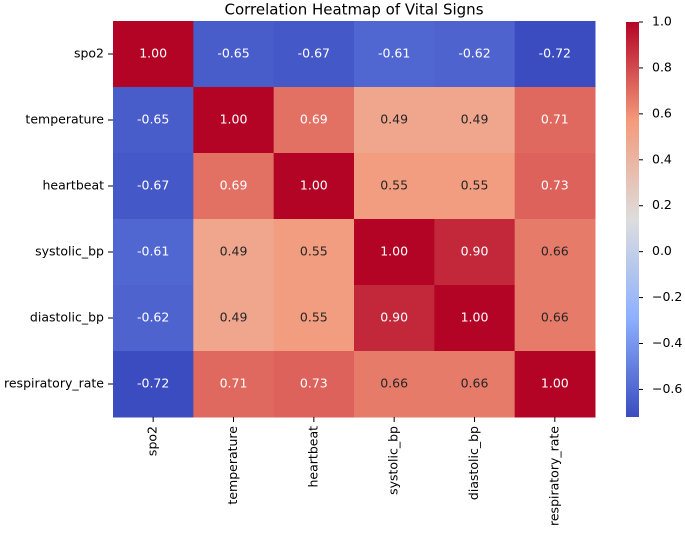 Image resolution: width=685 pixels, height=533 pixels. What do you see at coordinates (662, 112) in the screenshot?
I see `colorbar-tick-label: 0.6` at bounding box center [662, 112].